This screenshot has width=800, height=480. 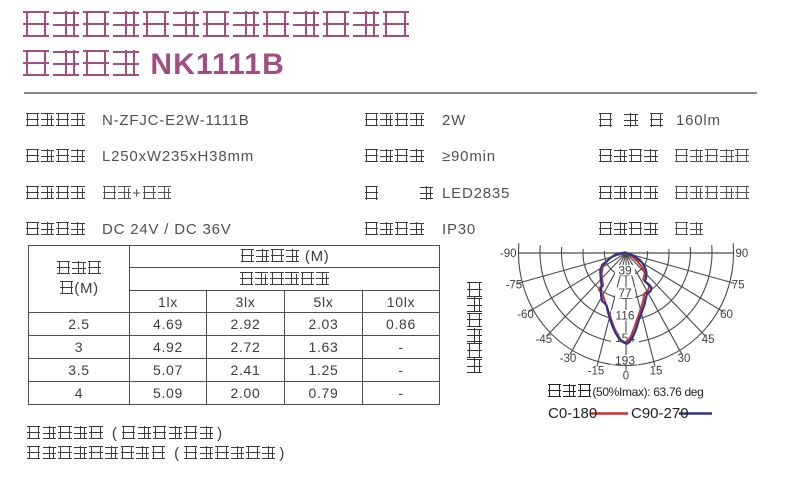 What do you see at coordinates (738, 285) in the screenshot?
I see `svg-text: 75` at bounding box center [738, 285].